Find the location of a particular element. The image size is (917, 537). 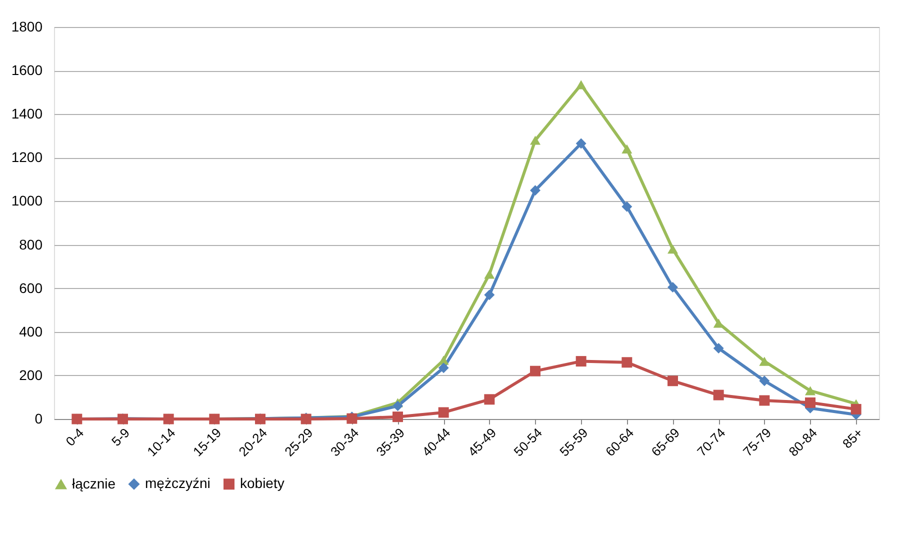

y-tick-label: 600 is located at coordinates (31, 288).